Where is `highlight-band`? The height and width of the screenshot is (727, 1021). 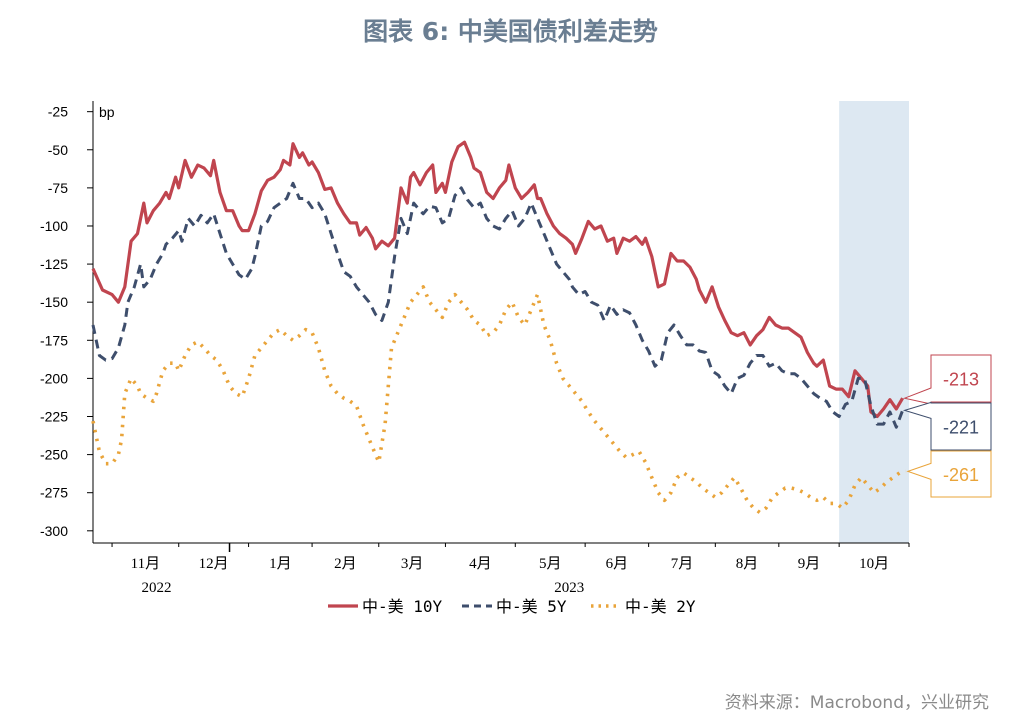 highlight-band is located at coordinates (874, 322).